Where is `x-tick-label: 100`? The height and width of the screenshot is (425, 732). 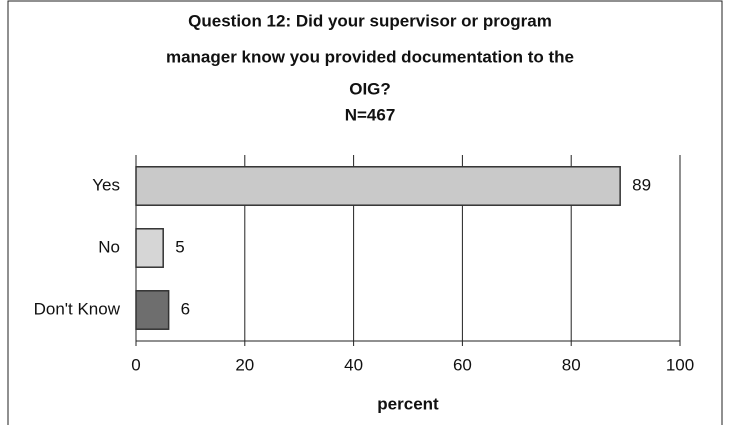
x-tick-label: 100 is located at coordinates (680, 364).